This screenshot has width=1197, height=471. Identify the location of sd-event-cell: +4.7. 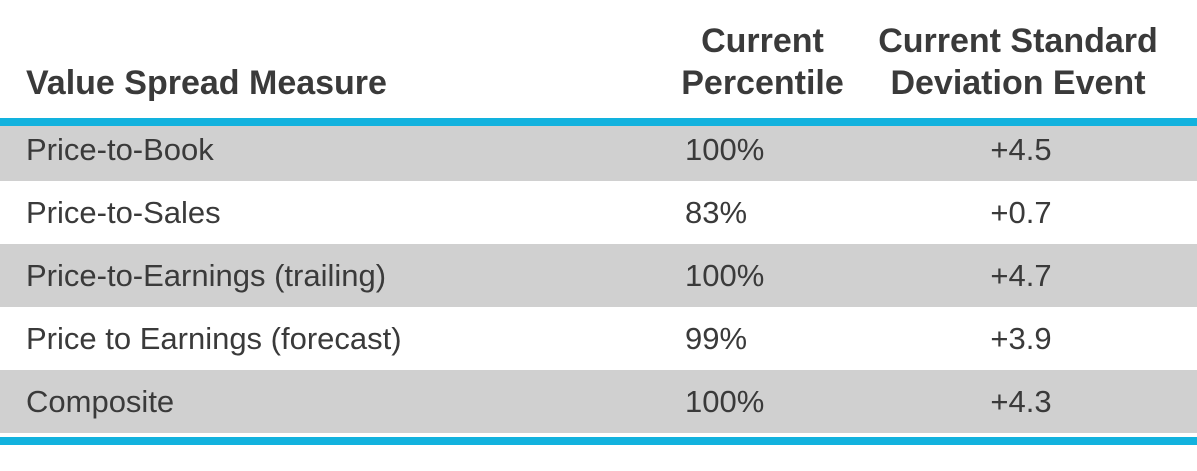
(1021, 275).